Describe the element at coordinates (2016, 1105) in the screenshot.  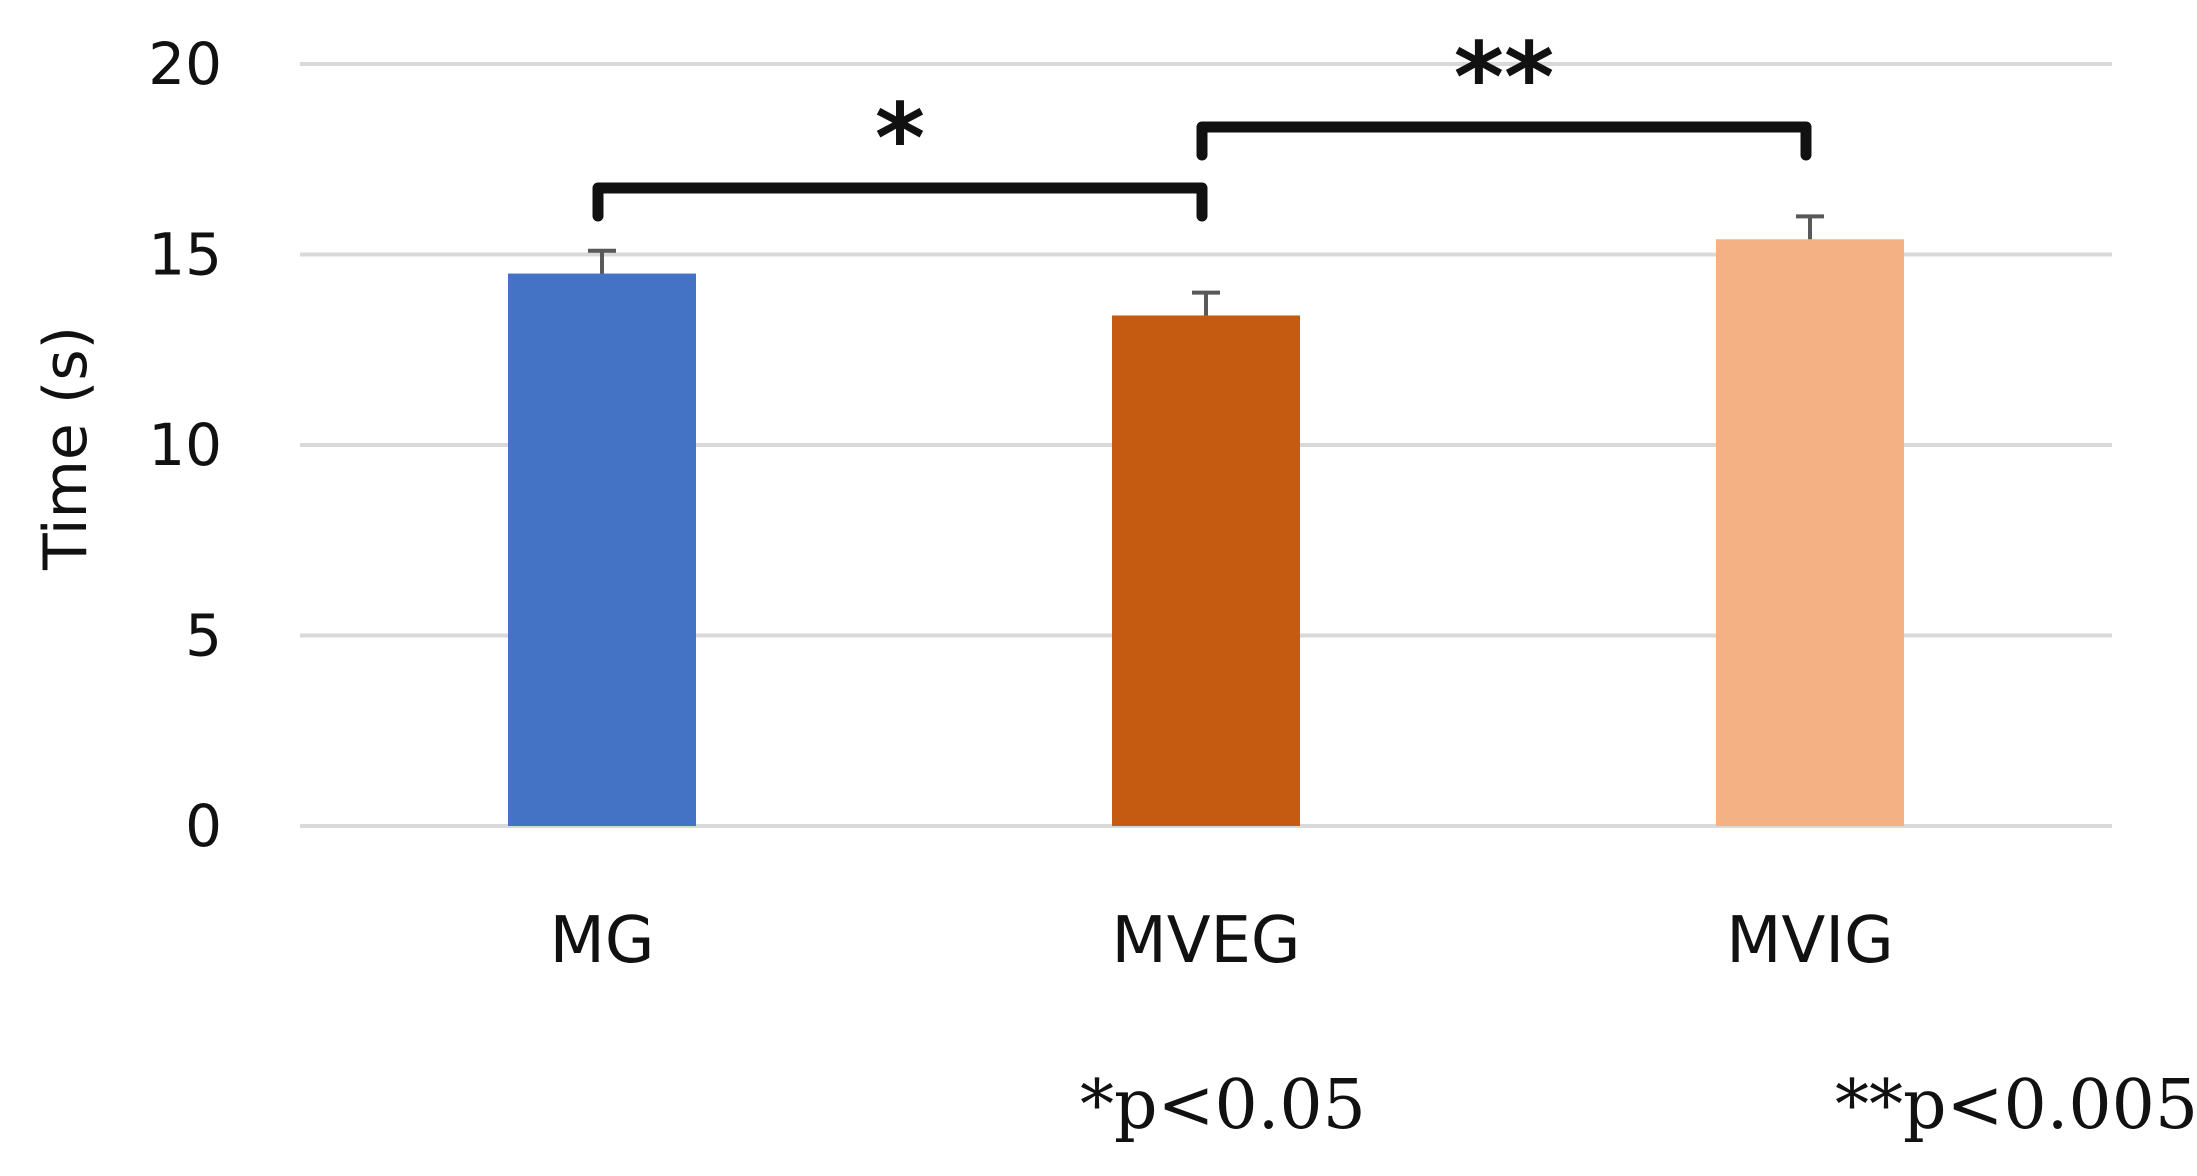
I see `footnote-p0005: **p<0.005` at that location.